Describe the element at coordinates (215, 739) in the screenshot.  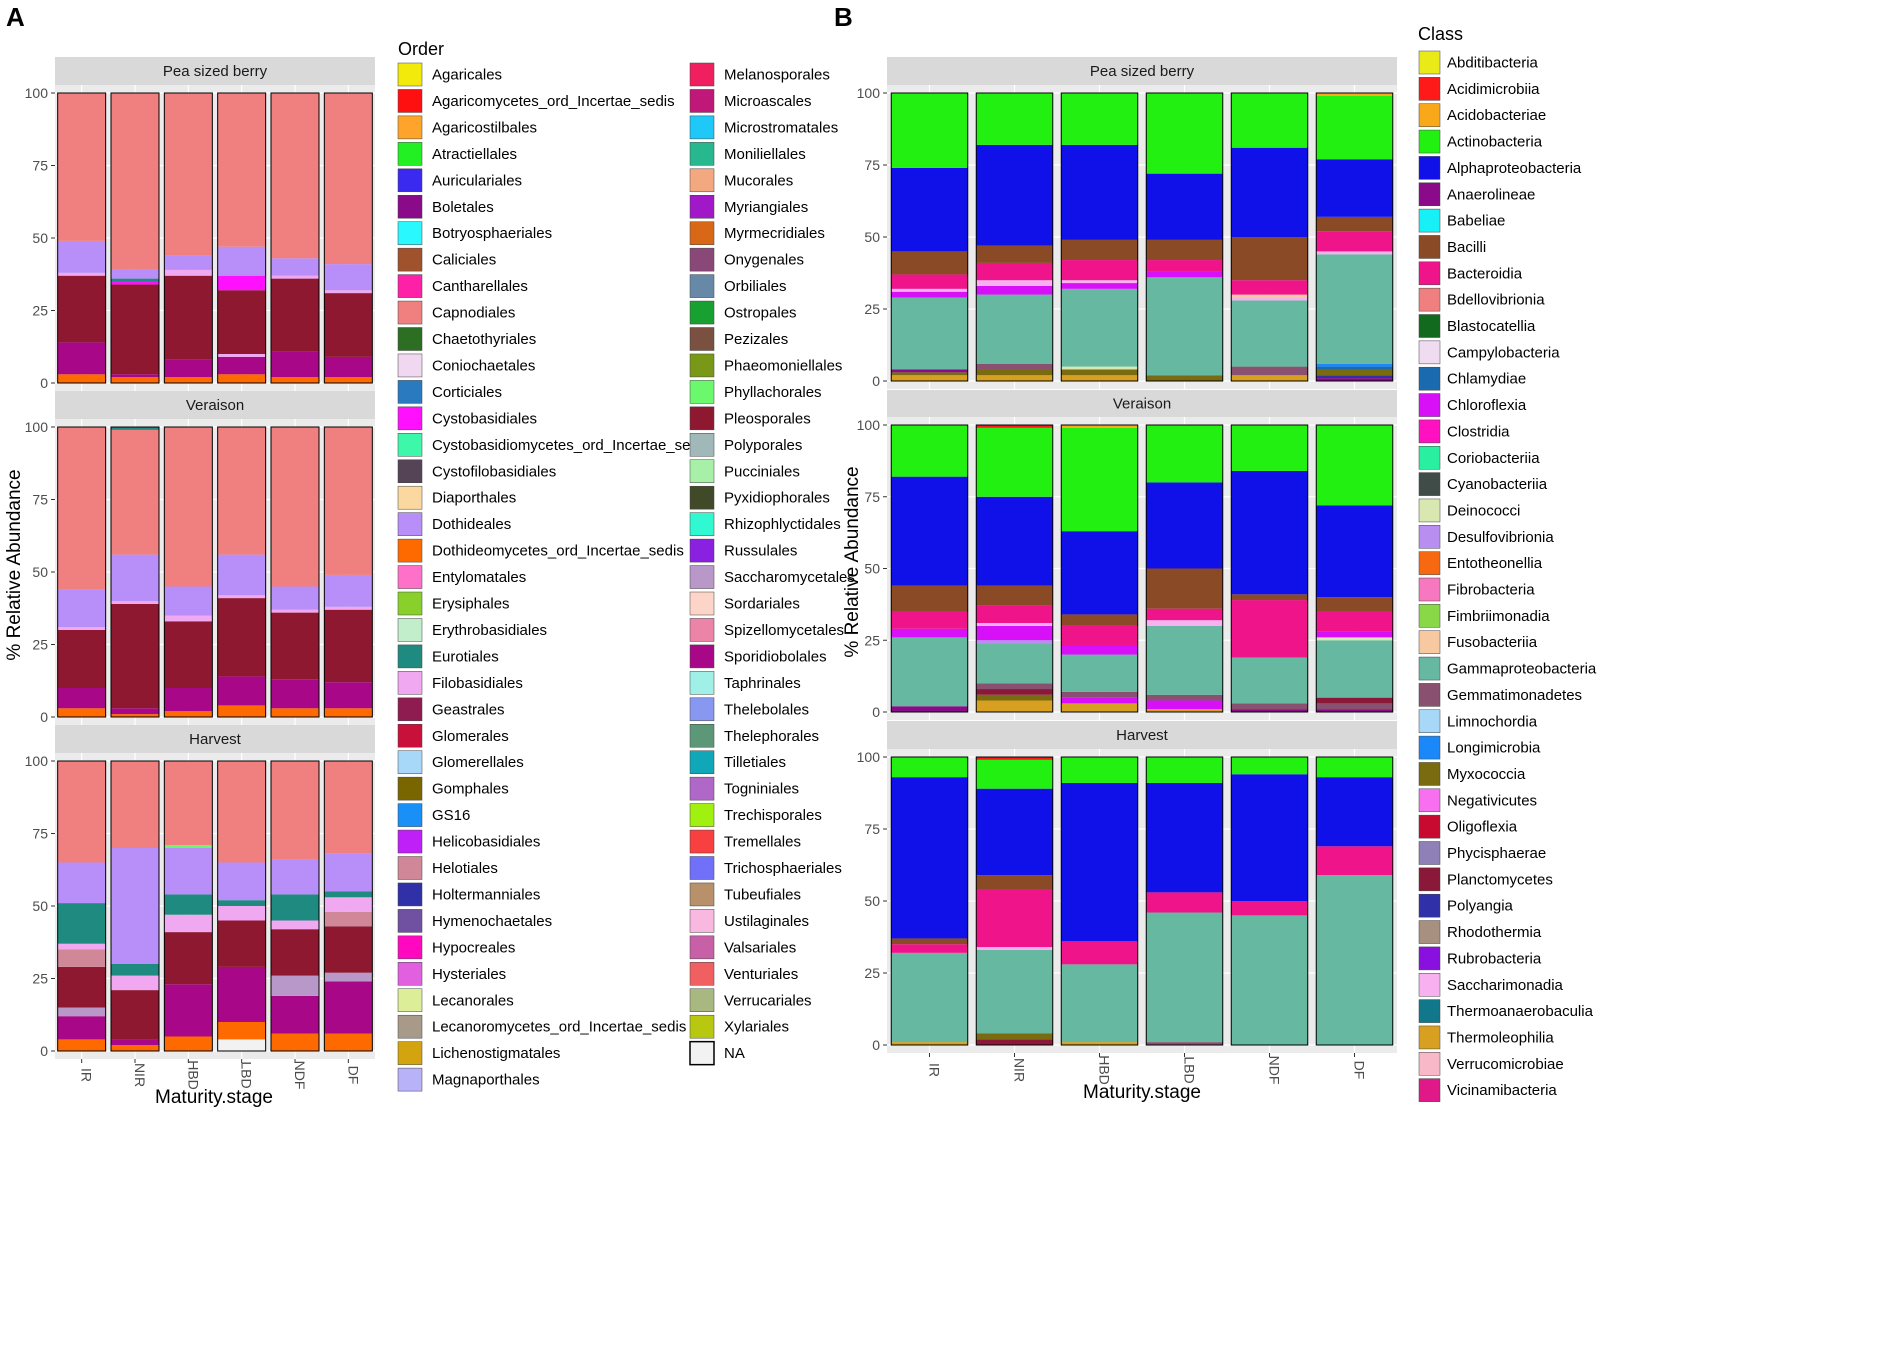
I see `panel-a-facet-label: Harvest` at that location.